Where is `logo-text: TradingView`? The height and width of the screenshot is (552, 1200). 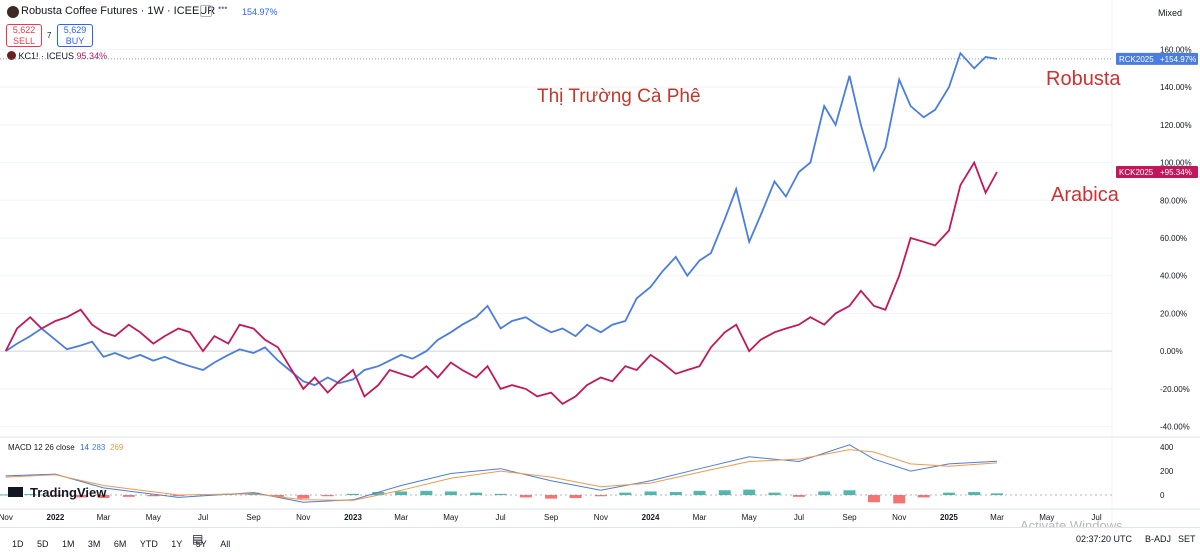 logo-text: TradingView is located at coordinates (68, 492).